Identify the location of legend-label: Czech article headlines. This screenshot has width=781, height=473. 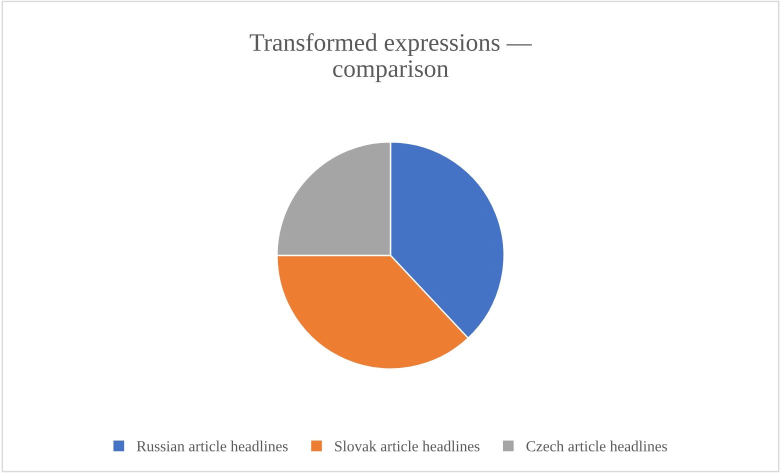
(596, 446).